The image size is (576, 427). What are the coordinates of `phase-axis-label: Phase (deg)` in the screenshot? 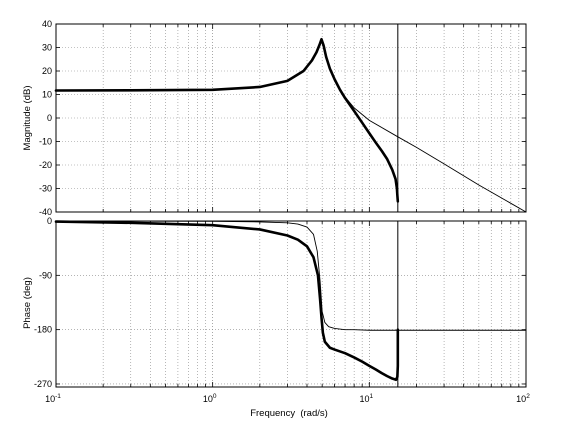 It's located at (27, 303).